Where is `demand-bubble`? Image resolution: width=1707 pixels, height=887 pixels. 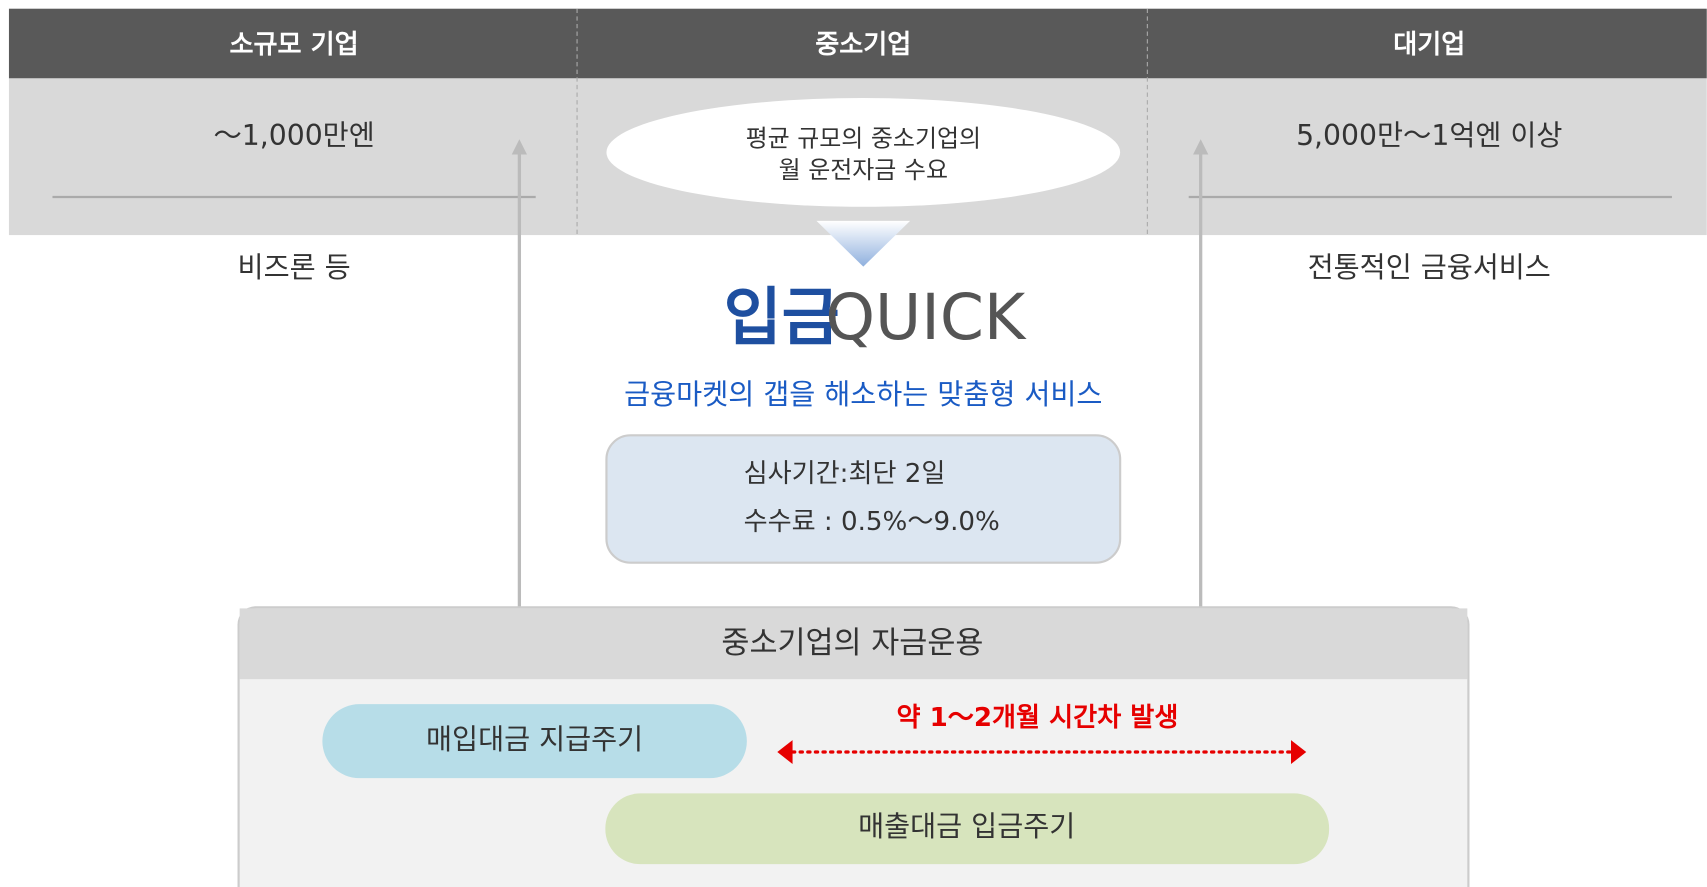
demand-bubble is located at coordinates (863, 152).